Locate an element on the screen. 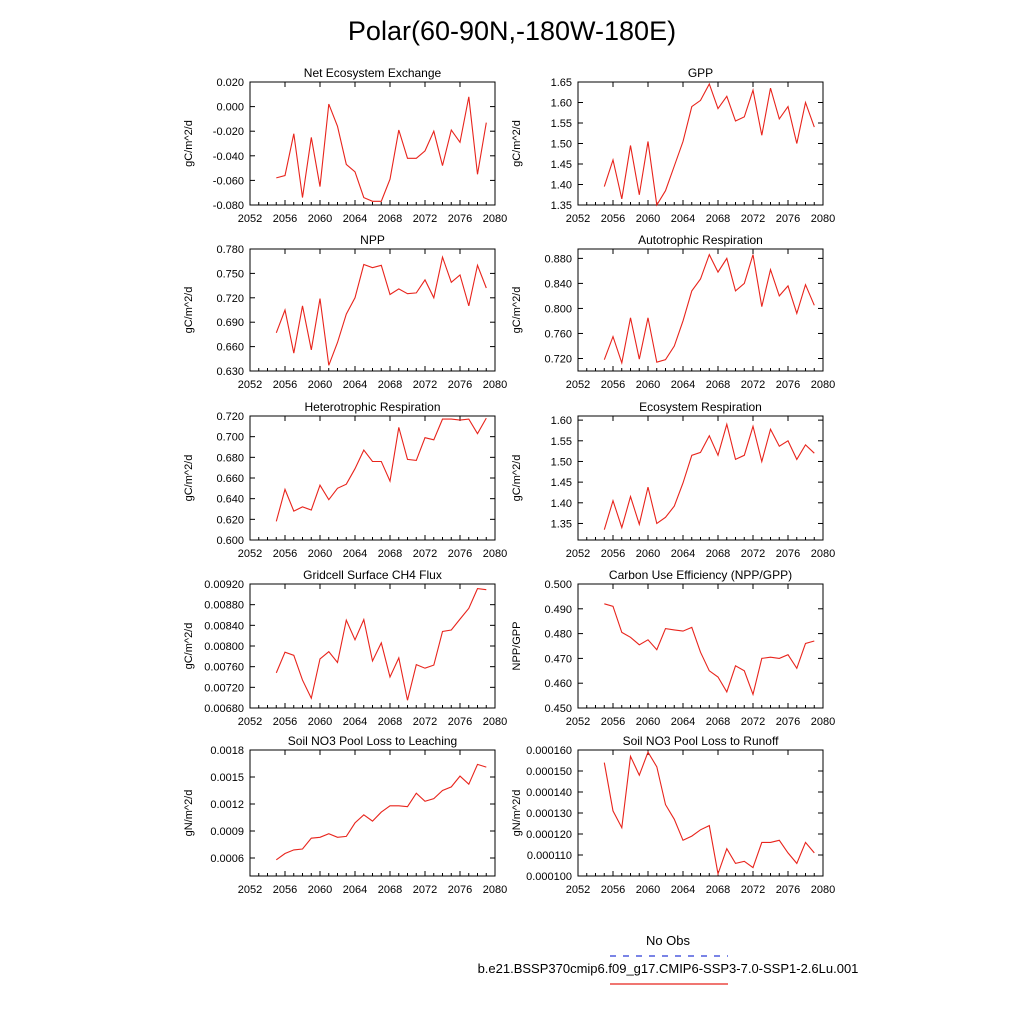 The height and width of the screenshot is (1024, 1024). y-tick-label: 0.000120 is located at coordinates (549, 835).